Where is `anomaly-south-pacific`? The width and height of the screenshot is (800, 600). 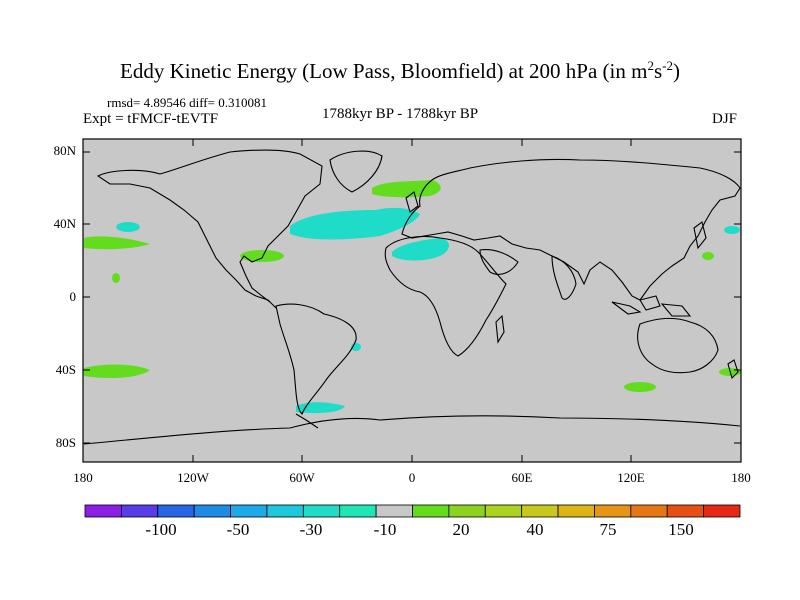 anomaly-south-pacific is located at coordinates (117, 371).